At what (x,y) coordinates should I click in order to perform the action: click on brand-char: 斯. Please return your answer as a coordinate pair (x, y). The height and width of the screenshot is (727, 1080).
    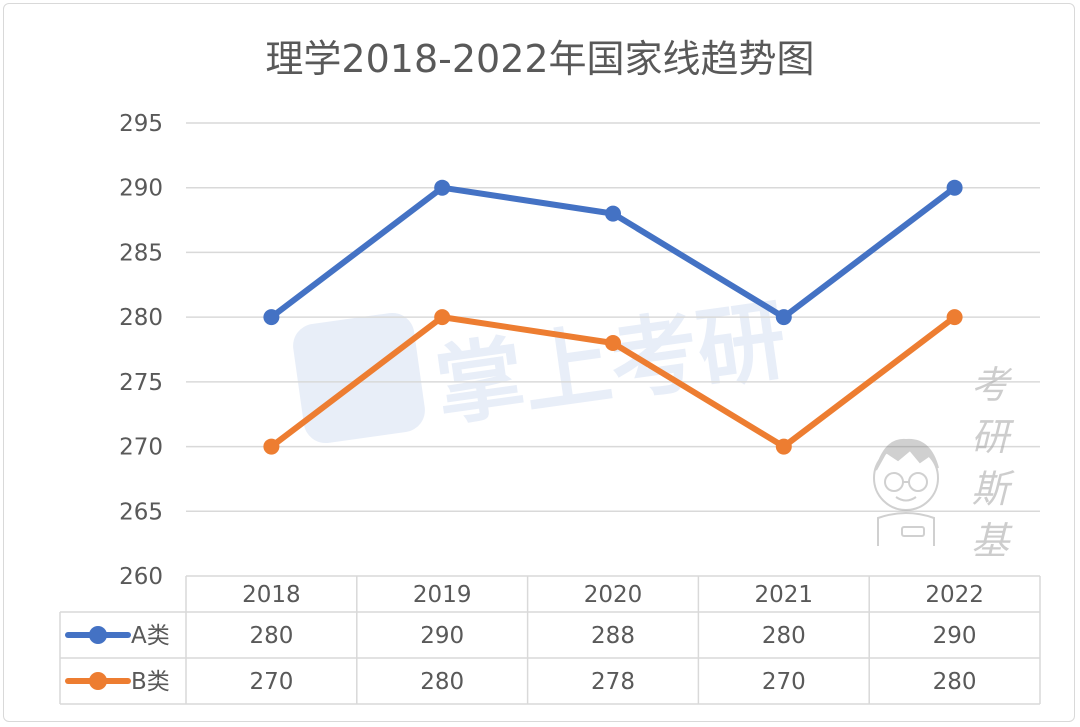
    Looking at the image, I should click on (993, 489).